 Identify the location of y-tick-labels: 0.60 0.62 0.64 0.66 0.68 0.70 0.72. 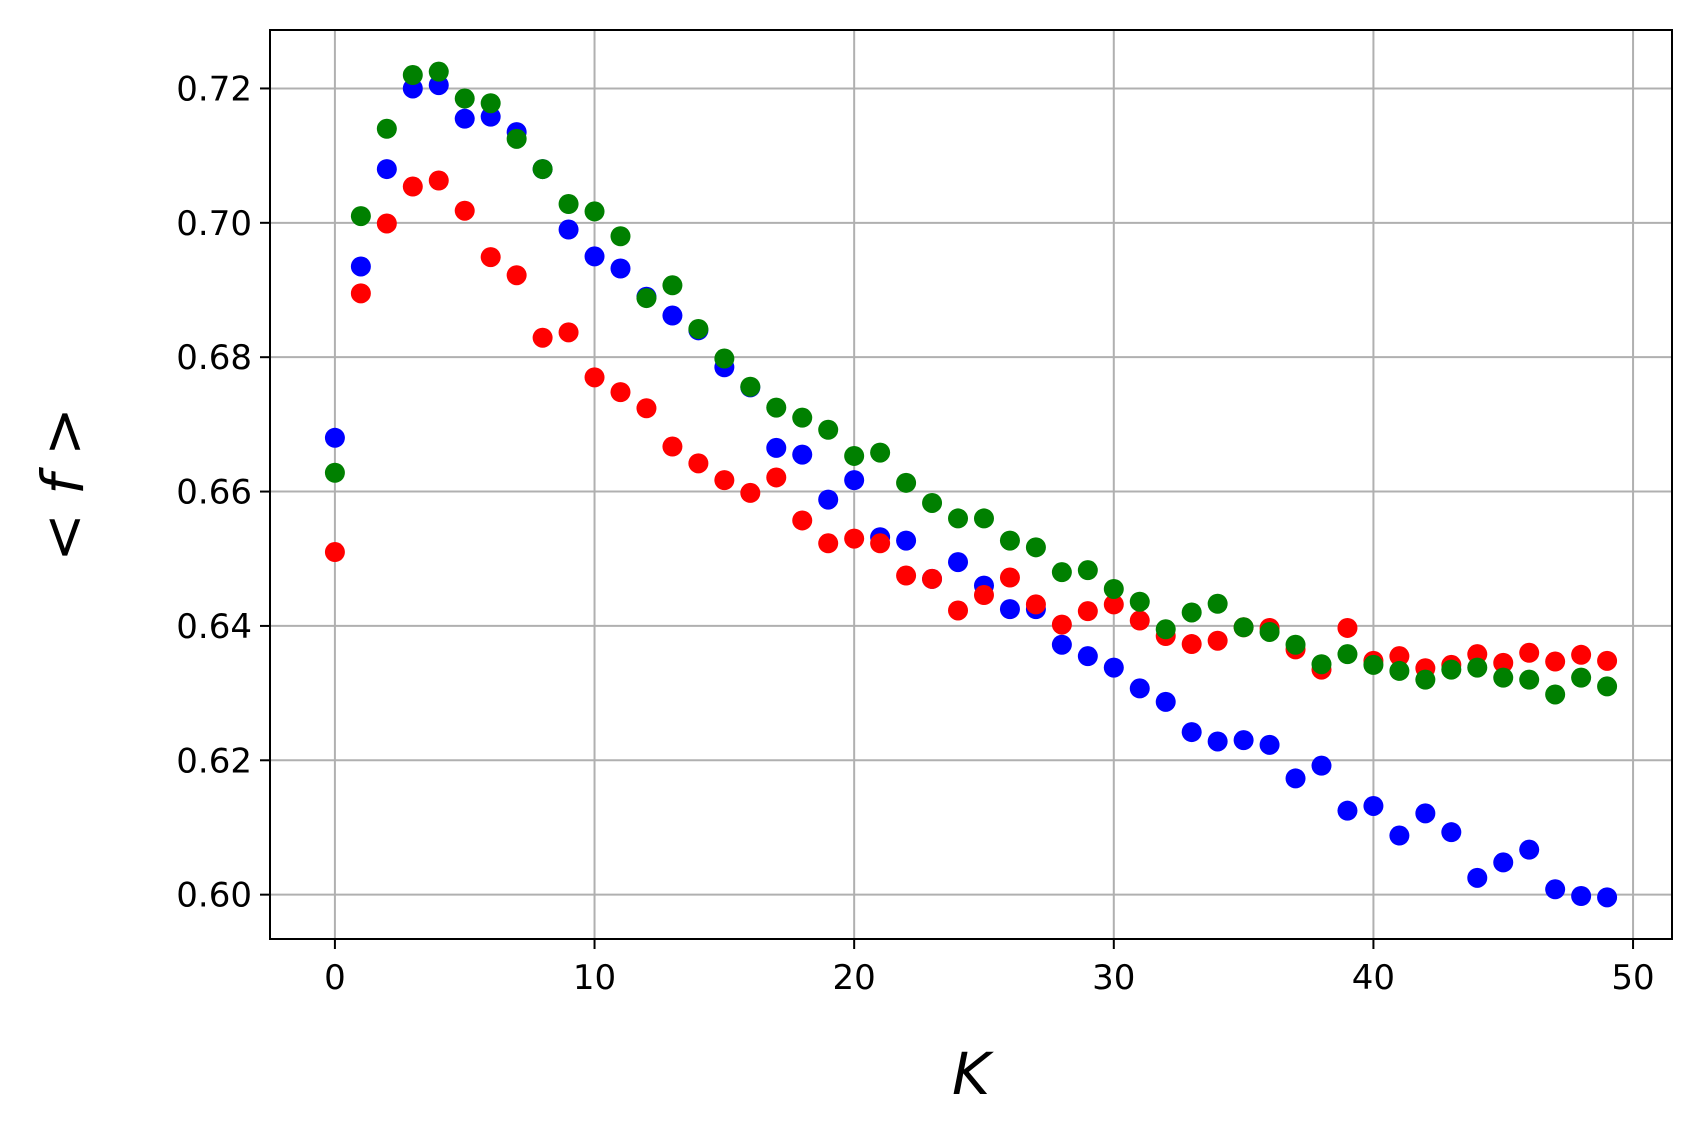
(214, 492).